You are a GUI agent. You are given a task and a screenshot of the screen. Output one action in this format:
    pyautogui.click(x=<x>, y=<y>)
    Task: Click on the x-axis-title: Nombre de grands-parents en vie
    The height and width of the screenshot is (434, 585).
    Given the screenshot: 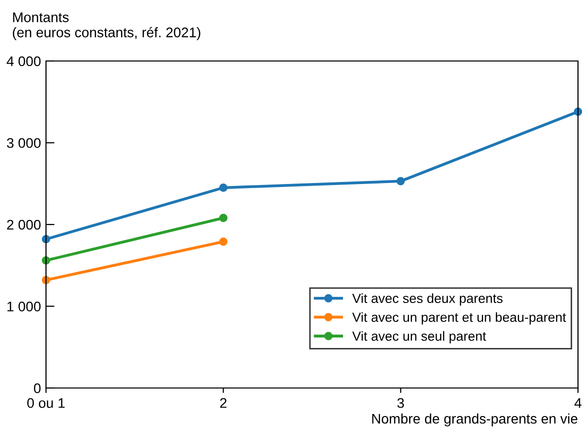 What is the action you would take?
    pyautogui.click(x=475, y=419)
    